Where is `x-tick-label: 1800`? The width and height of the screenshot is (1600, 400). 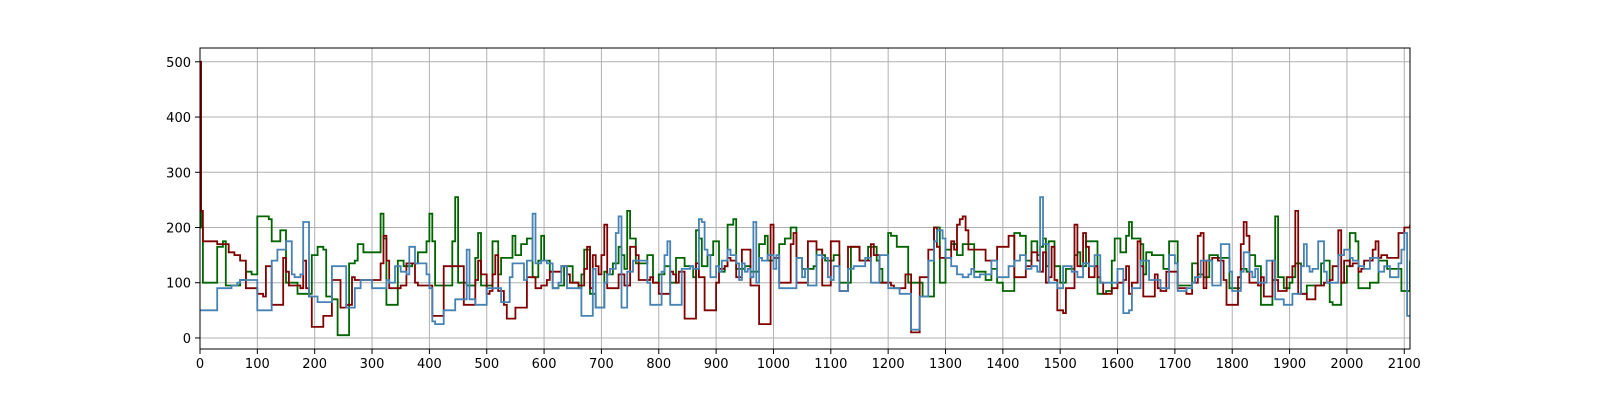
x-tick-label: 1800 is located at coordinates (1232, 364).